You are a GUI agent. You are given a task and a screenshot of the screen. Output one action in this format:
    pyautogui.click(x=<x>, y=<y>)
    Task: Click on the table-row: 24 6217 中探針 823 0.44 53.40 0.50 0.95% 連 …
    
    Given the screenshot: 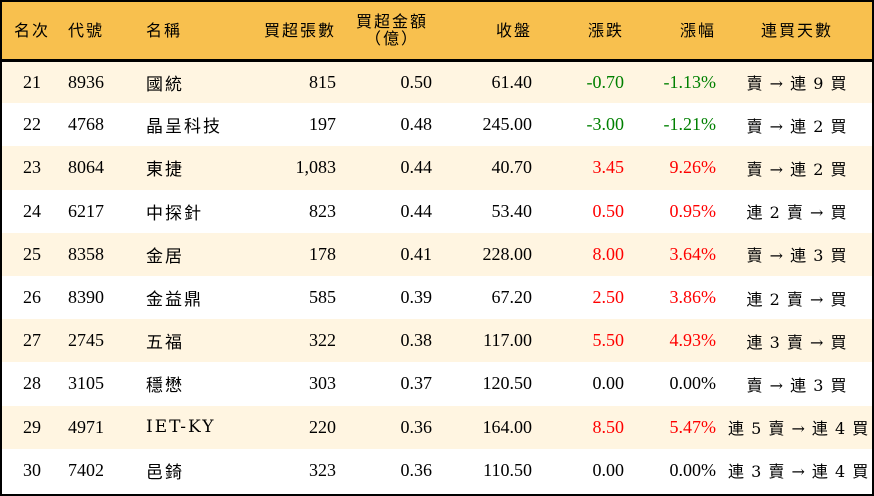 What is the action you would take?
    pyautogui.click(x=437, y=211)
    